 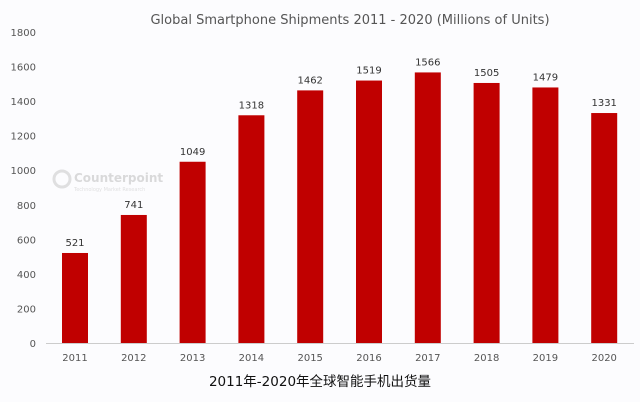 What do you see at coordinates (251, 358) in the screenshot?
I see `x-tick-label: 2014` at bounding box center [251, 358].